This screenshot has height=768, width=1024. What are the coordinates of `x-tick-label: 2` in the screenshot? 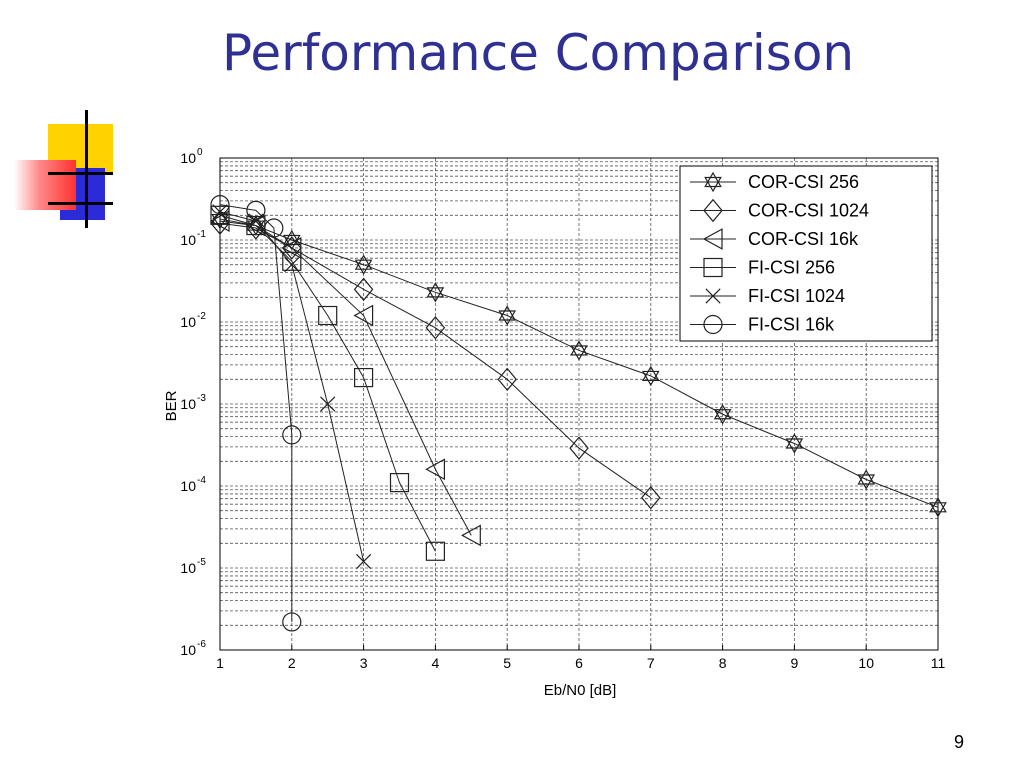 It's located at (292, 663).